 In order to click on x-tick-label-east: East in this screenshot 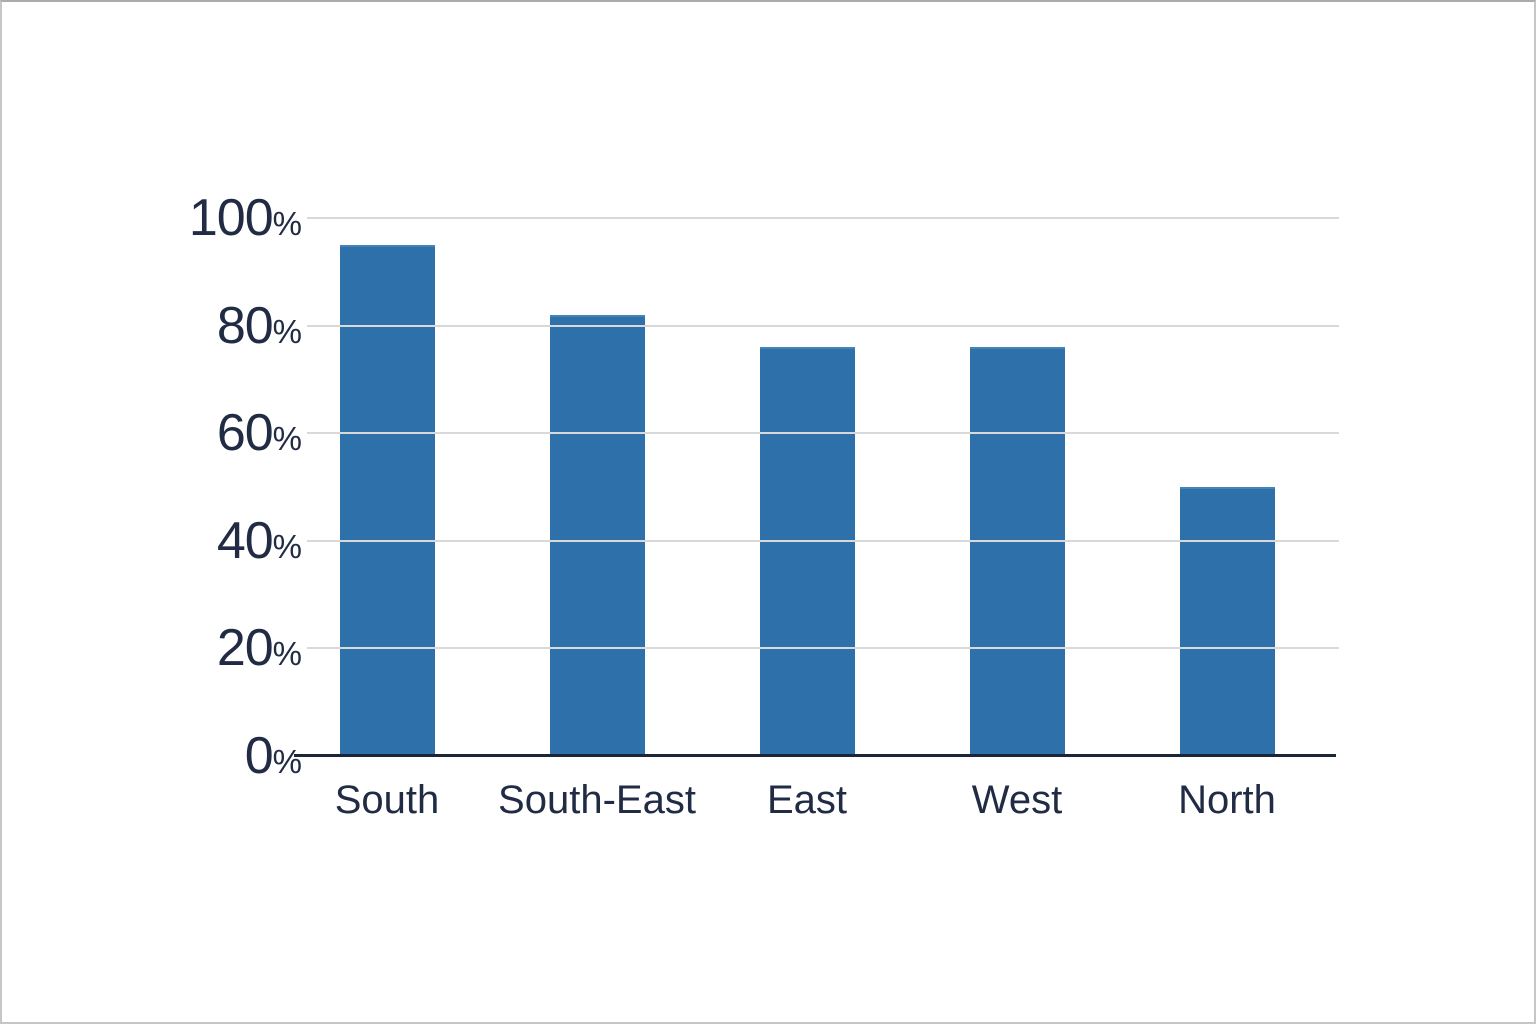, I will do `click(807, 800)`.